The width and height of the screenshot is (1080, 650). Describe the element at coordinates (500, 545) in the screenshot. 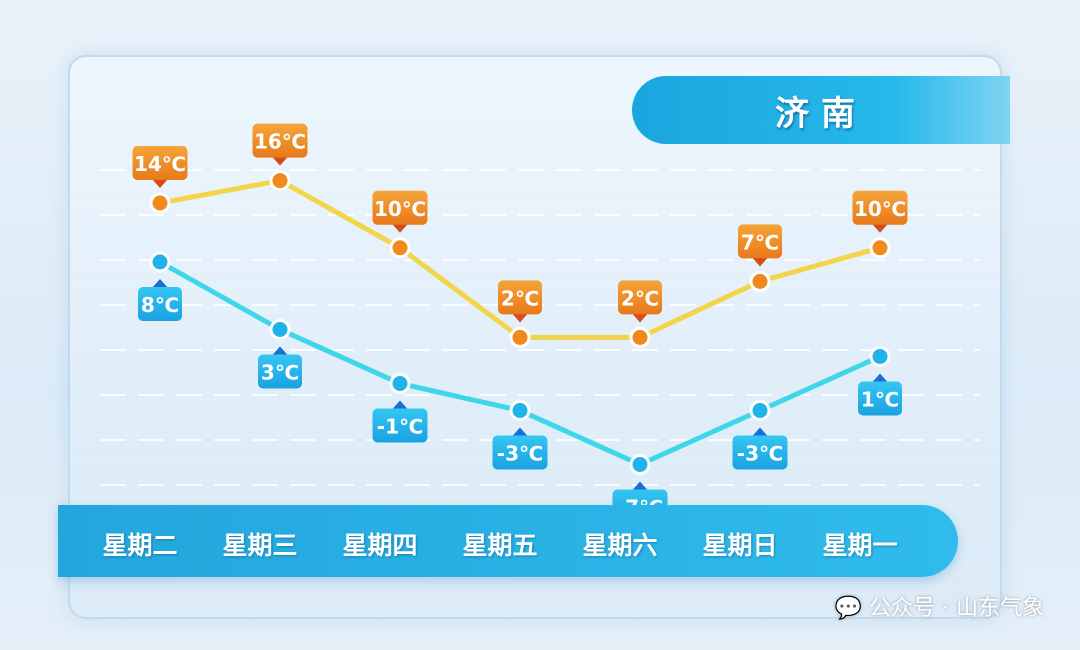

I see `x-tick-label: 星期五` at that location.